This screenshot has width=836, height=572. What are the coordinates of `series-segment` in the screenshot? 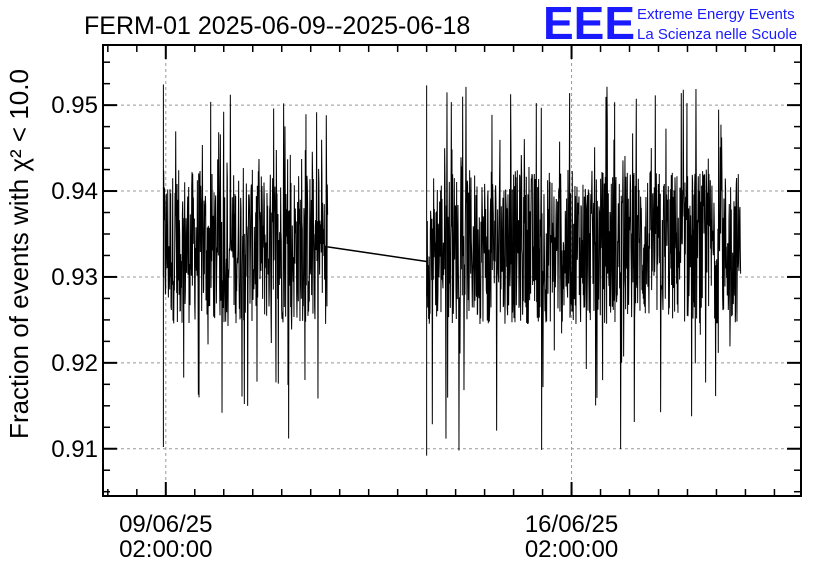 It's located at (245, 266).